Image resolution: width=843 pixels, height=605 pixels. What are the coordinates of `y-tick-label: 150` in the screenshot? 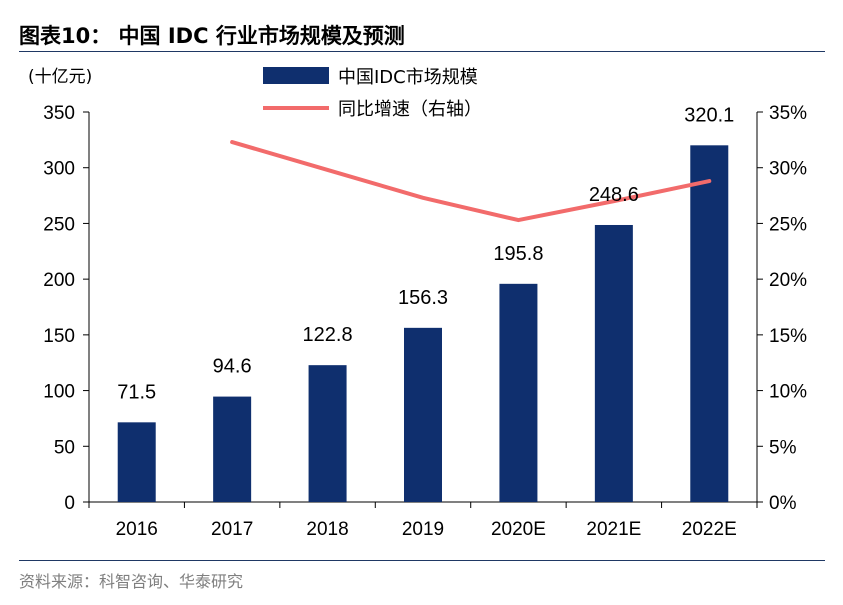 It's located at (59, 336).